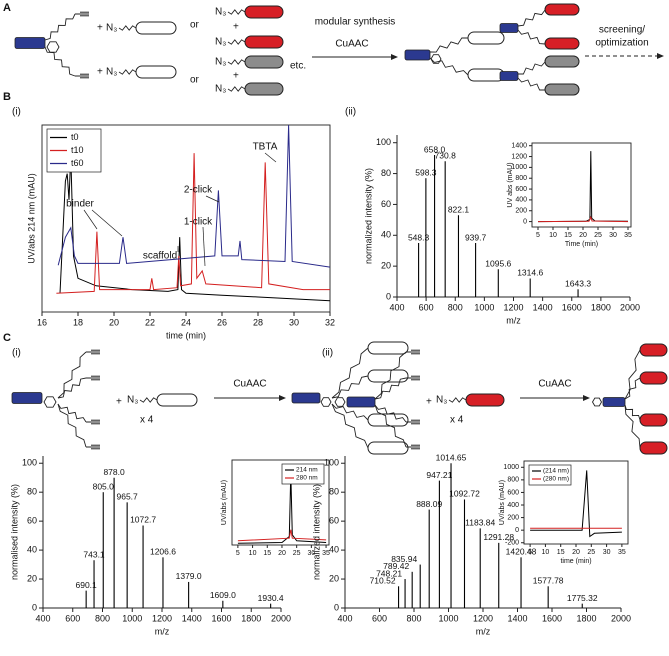  I want to click on legend-label: 280 nm, so click(307, 478).